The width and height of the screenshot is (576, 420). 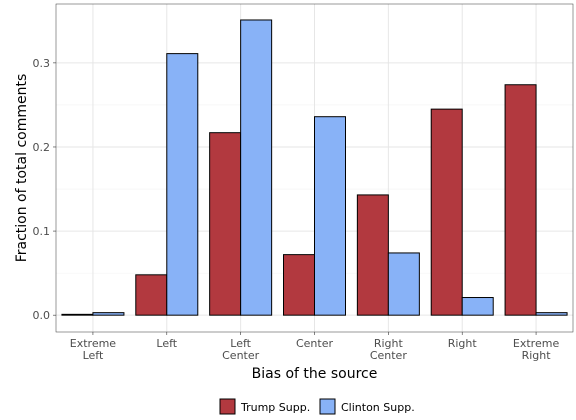 What do you see at coordinates (275, 407) in the screenshot?
I see `legend-label: Trump Supp.` at bounding box center [275, 407].